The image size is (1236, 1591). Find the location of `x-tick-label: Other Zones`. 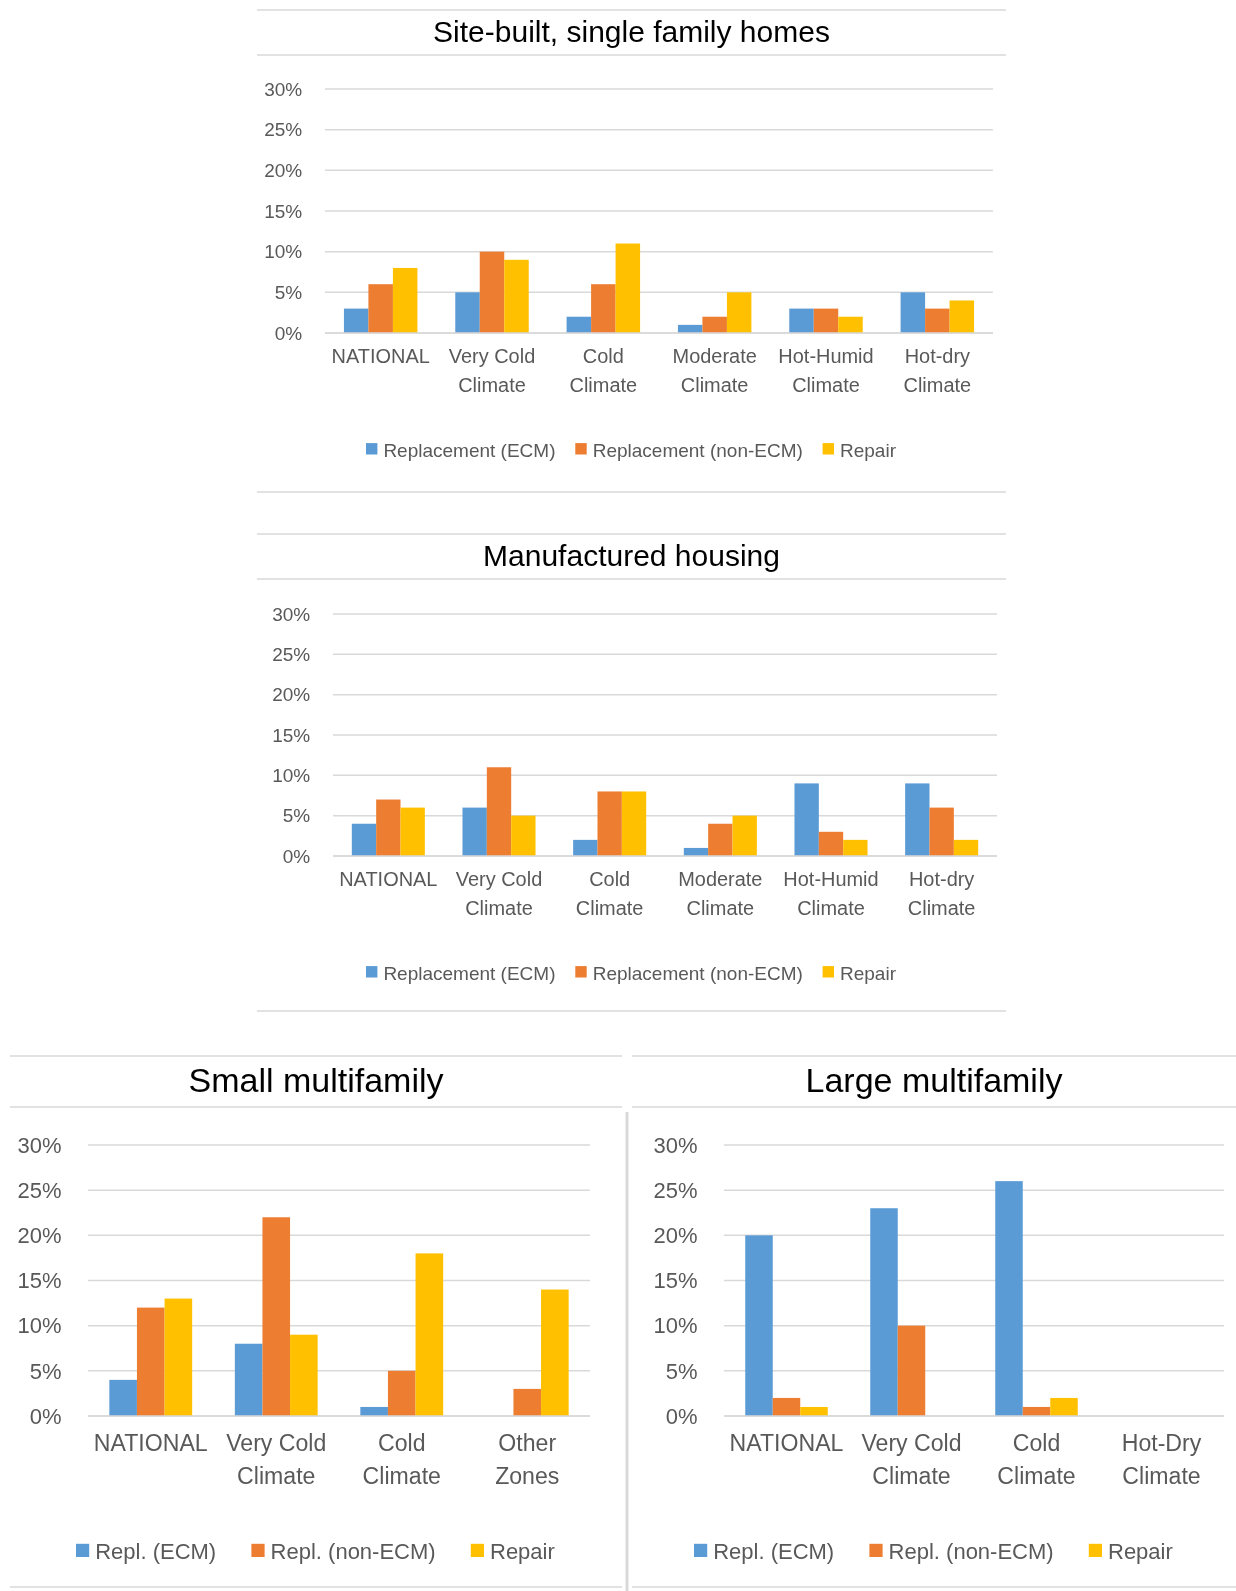

x-tick-label: Other Zones is located at coordinates (527, 1460).